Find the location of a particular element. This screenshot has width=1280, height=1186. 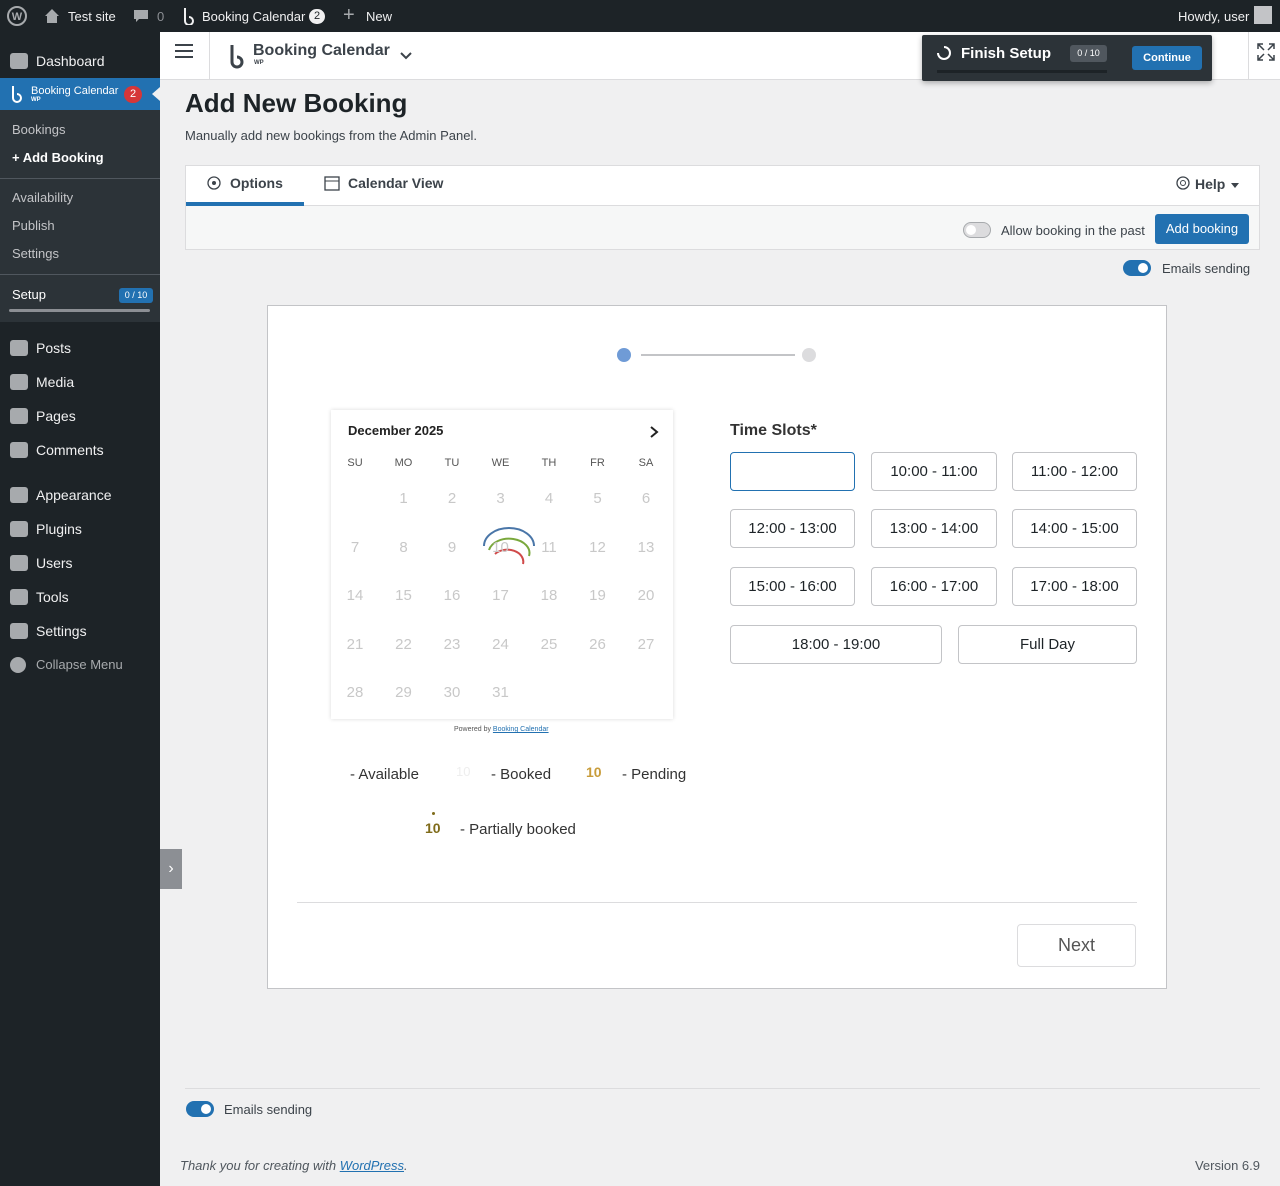

new-link: New is located at coordinates (379, 16).